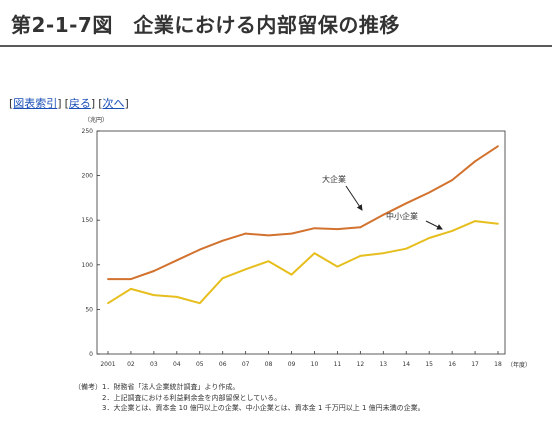 Image resolution: width=552 pixels, height=425 pixels. What do you see at coordinates (276, 46) in the screenshot?
I see `title-divider` at bounding box center [276, 46].